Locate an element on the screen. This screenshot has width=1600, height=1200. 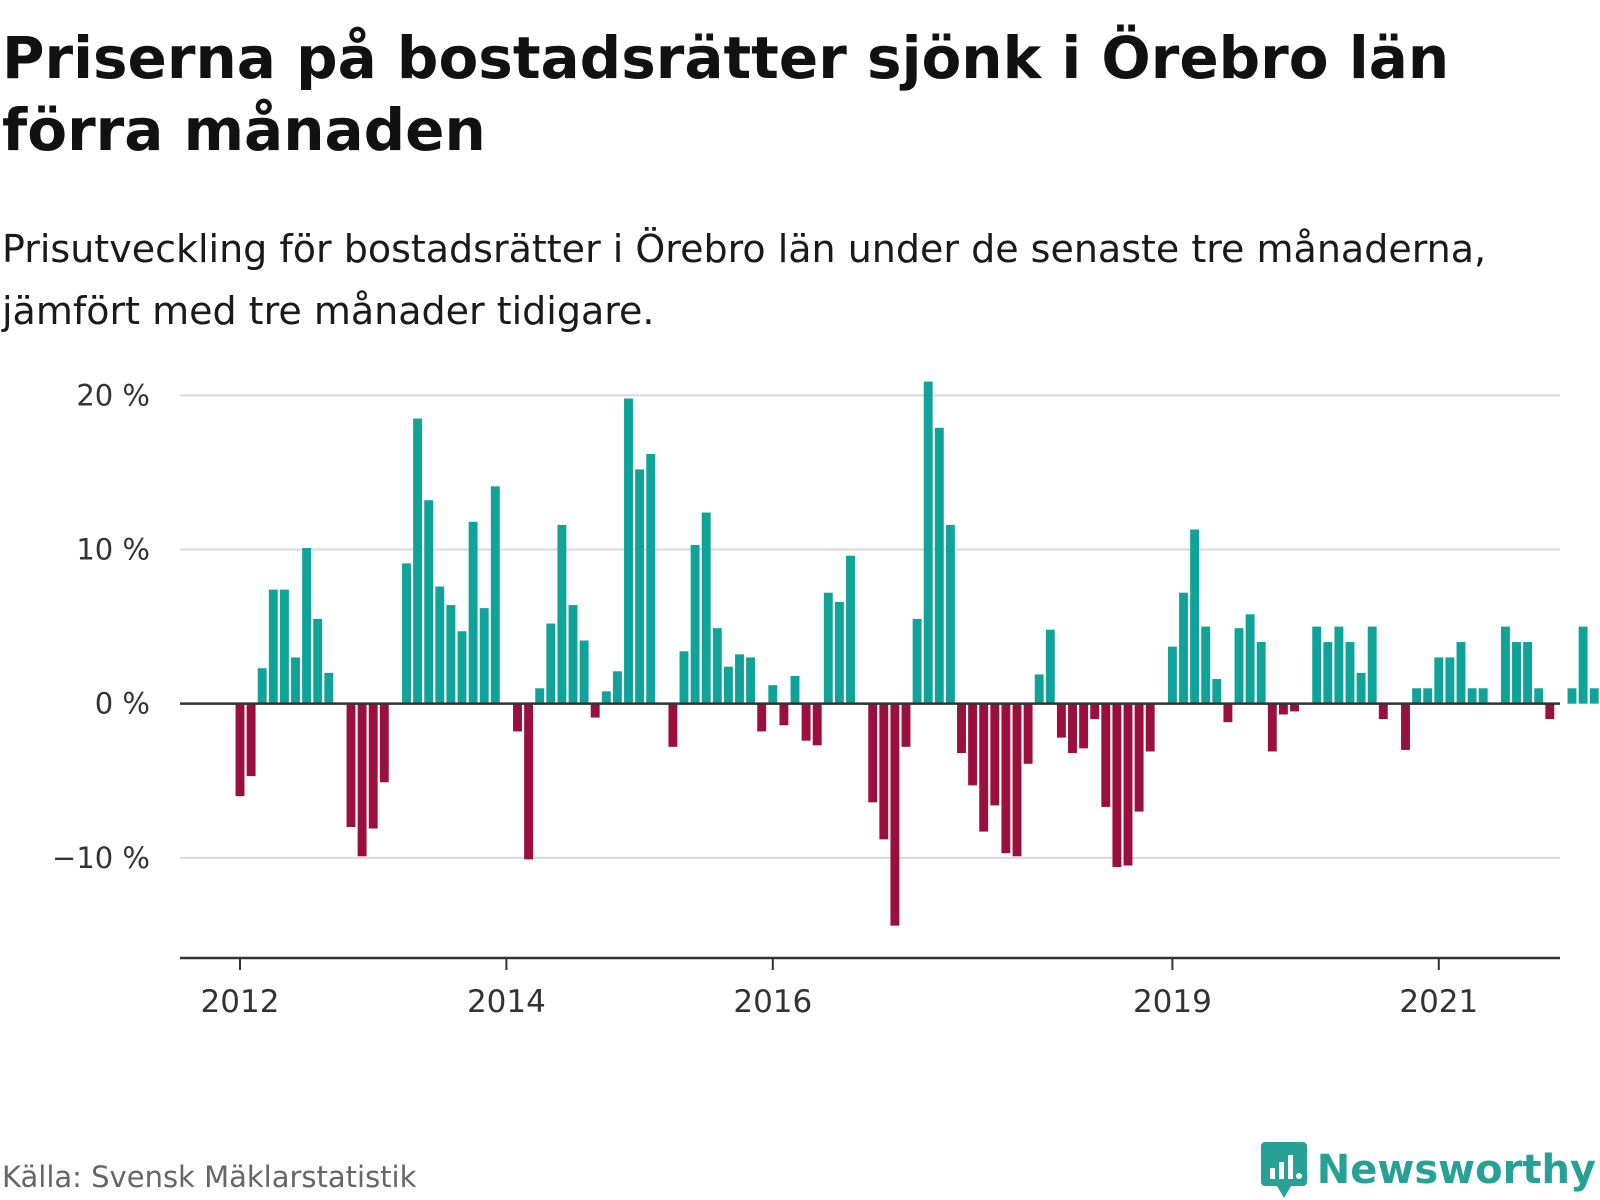
y-tick-label: 0 % is located at coordinates (122, 704).